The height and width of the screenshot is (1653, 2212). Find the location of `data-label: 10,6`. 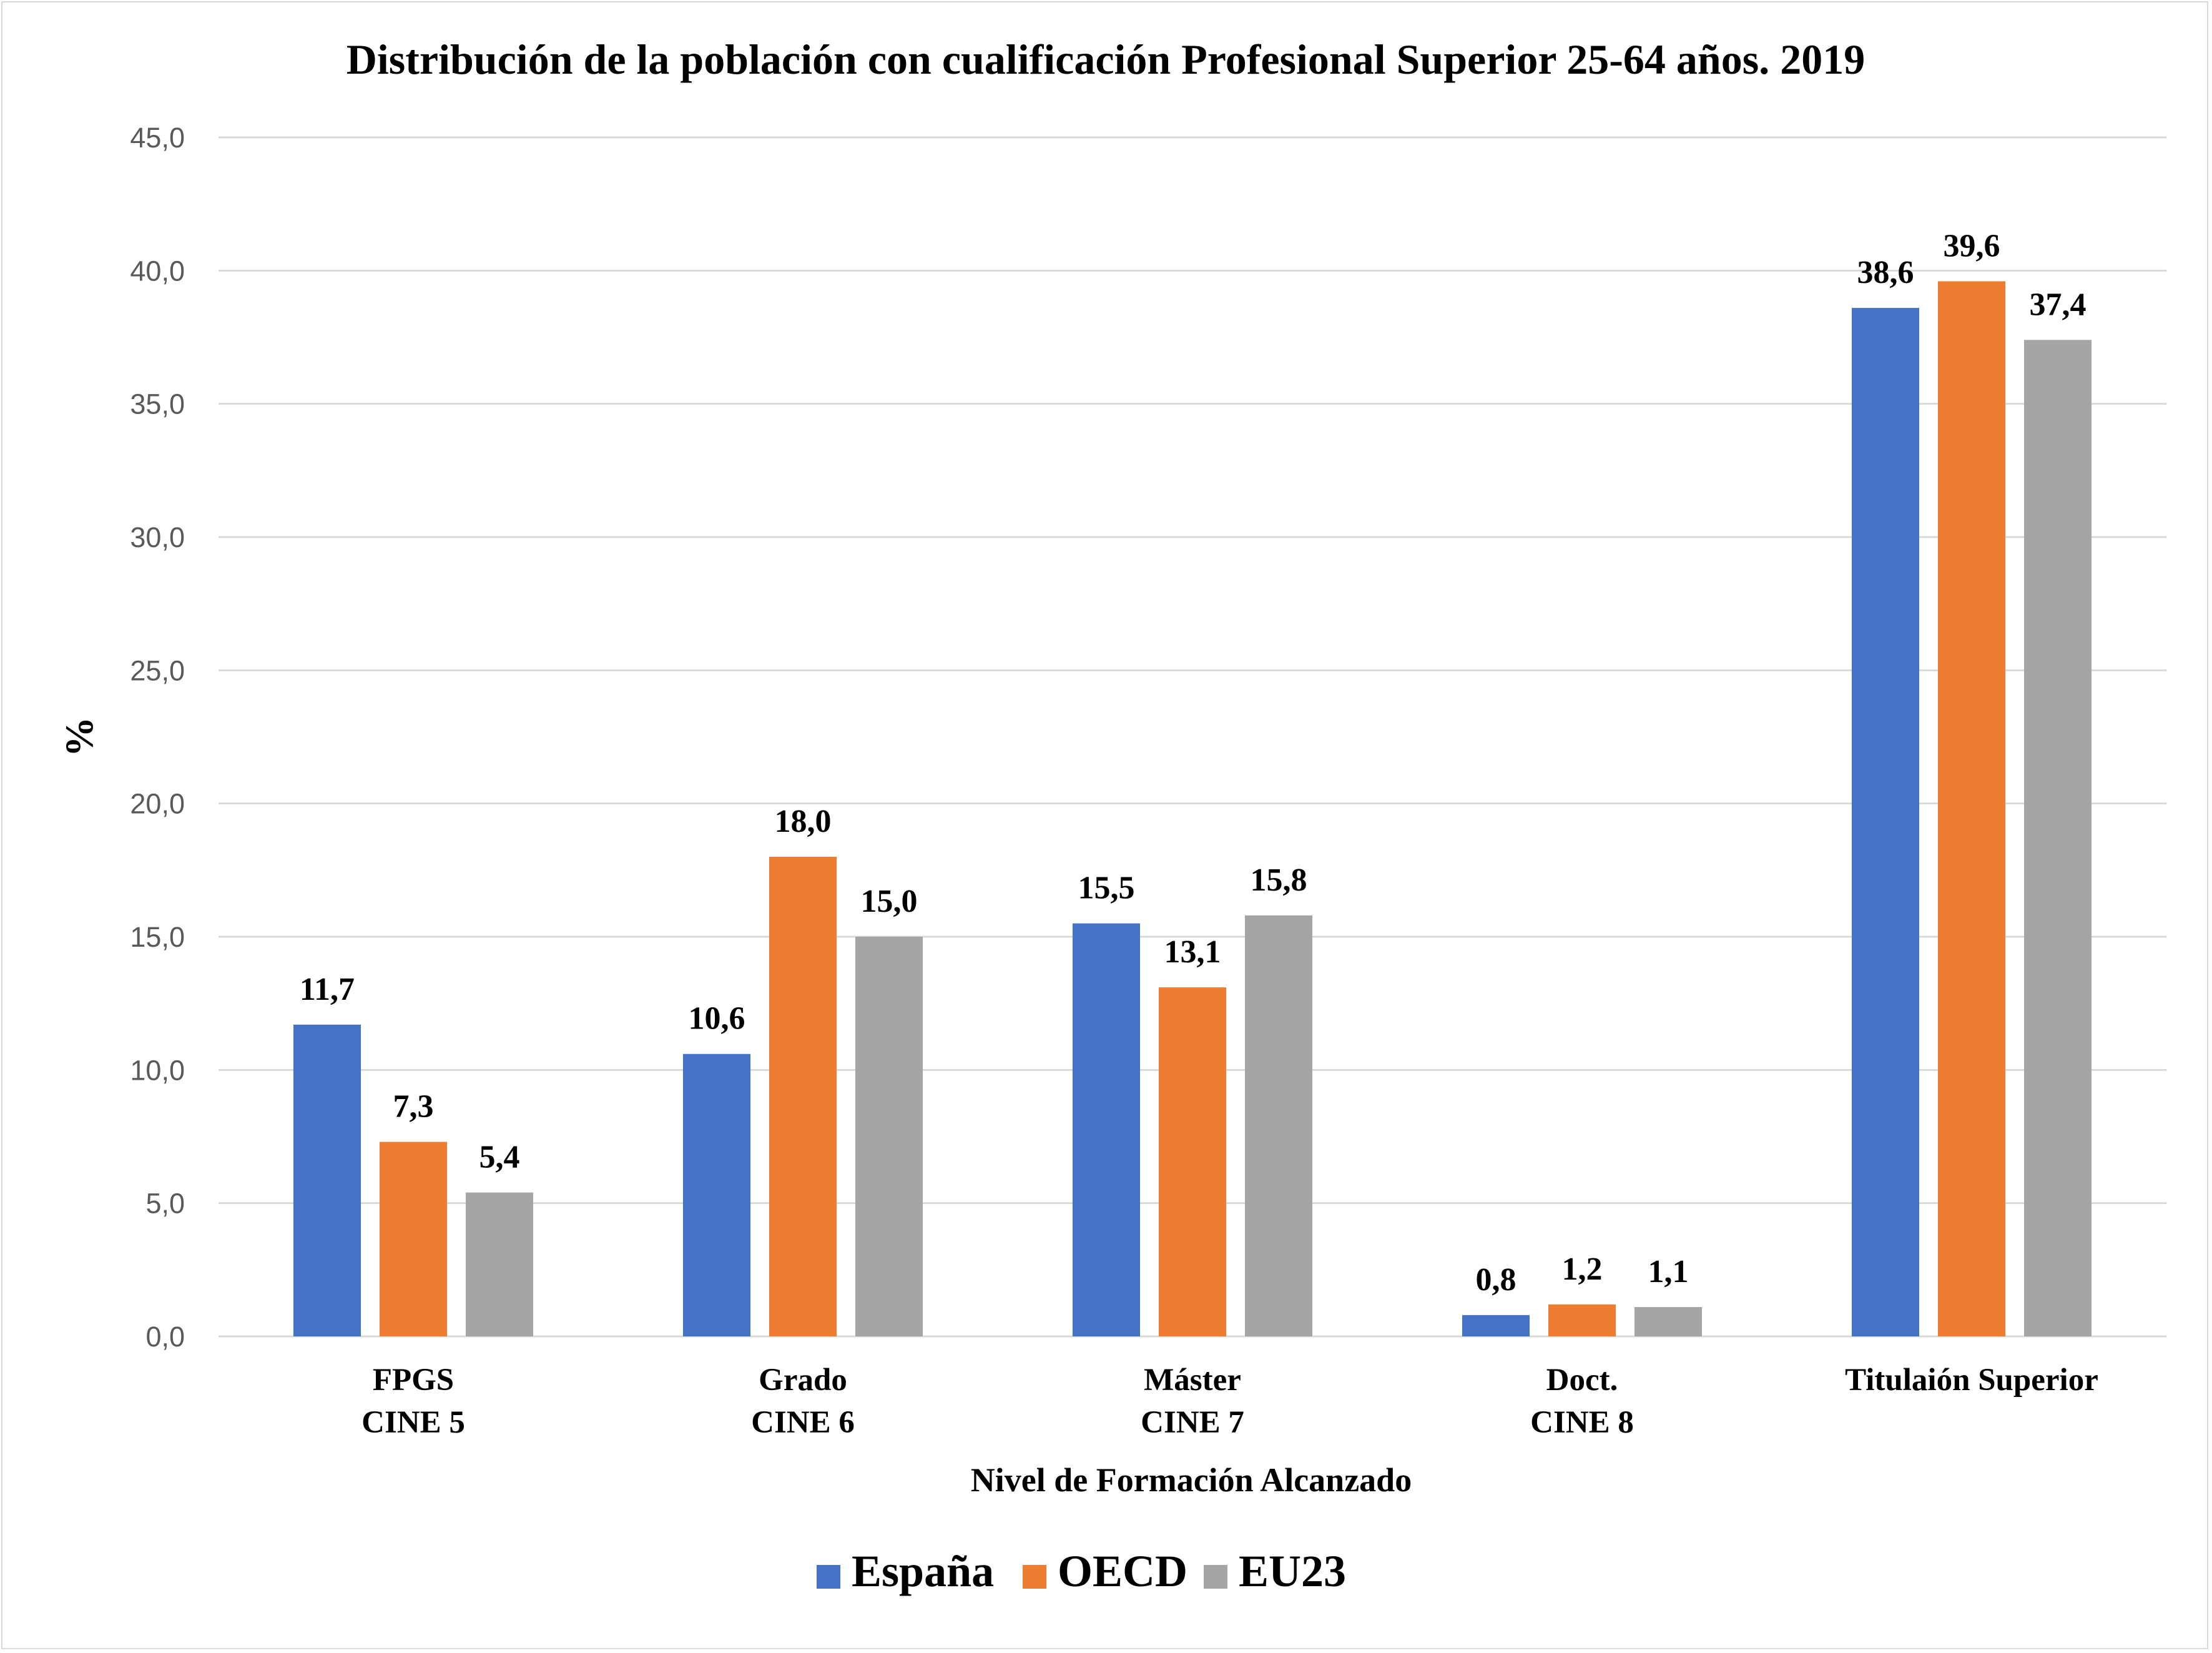

data-label: 10,6 is located at coordinates (717, 1019).